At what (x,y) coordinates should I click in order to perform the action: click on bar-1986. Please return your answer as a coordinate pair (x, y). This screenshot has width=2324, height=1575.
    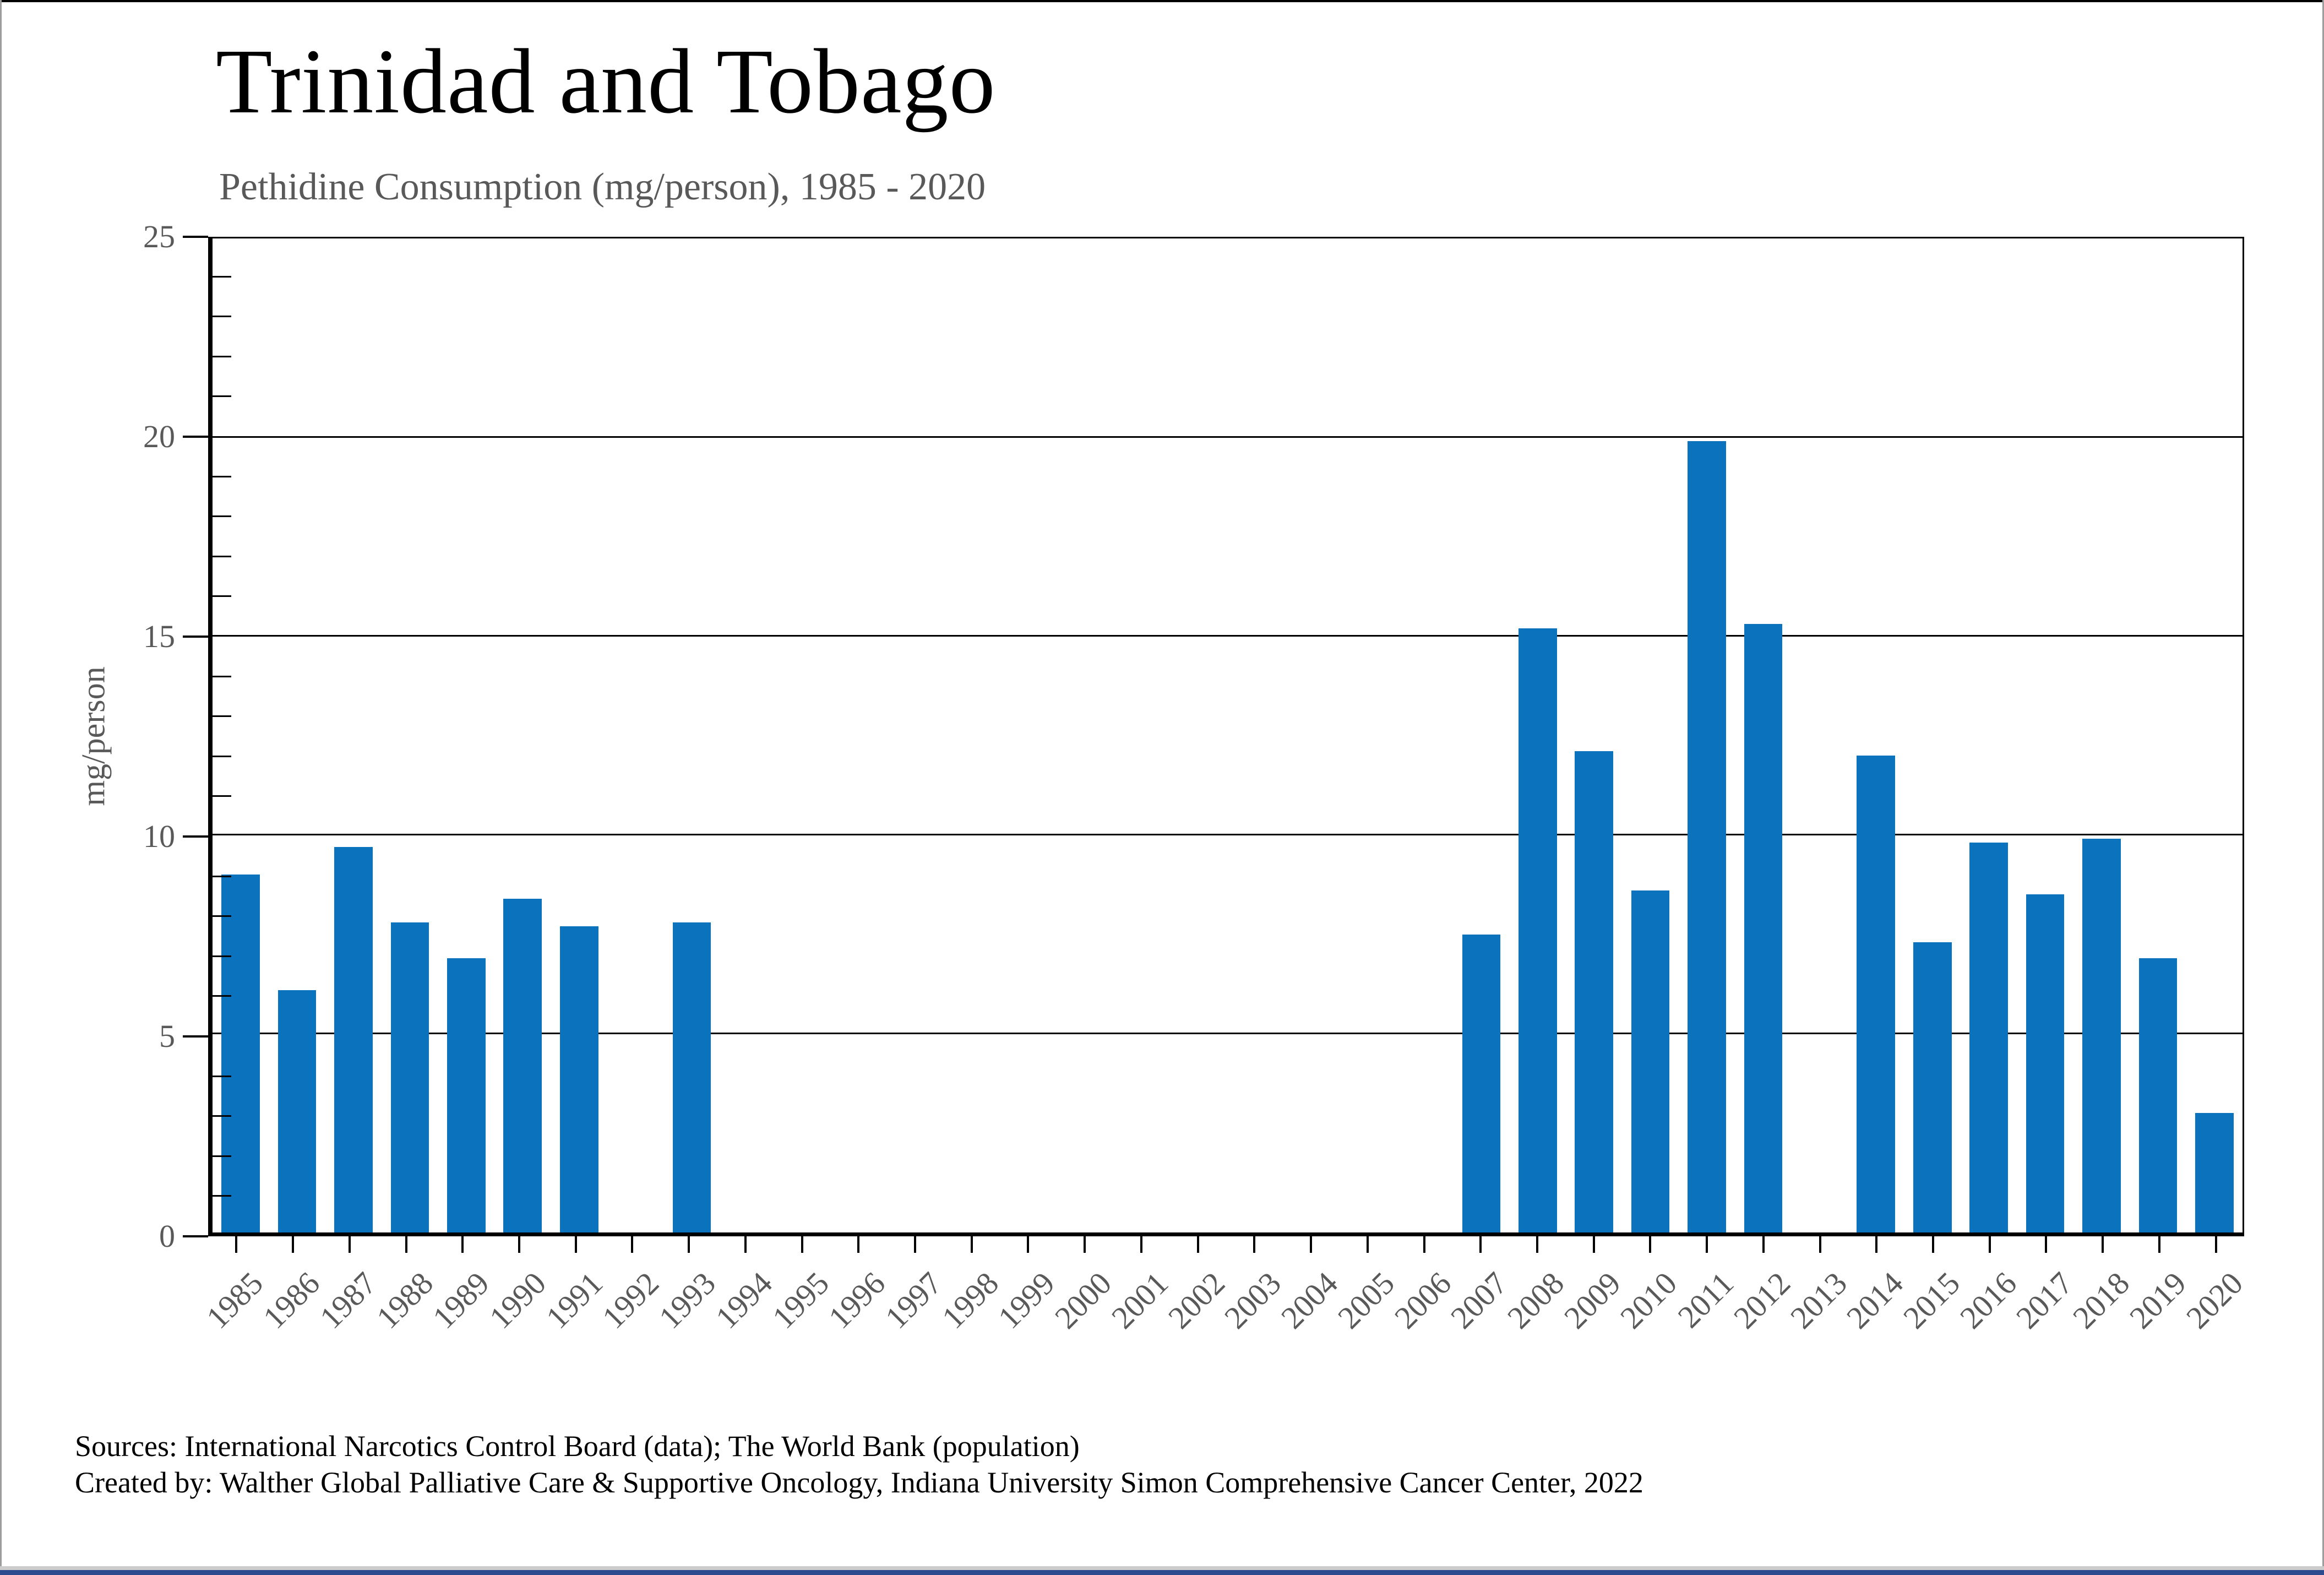
    Looking at the image, I should click on (297, 1111).